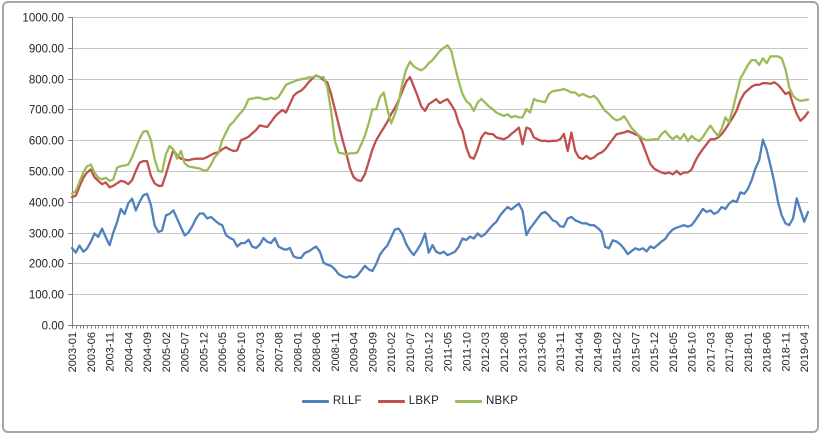 This screenshot has height=434, width=820. I want to click on svg-text: 2019-04, so click(805, 352).